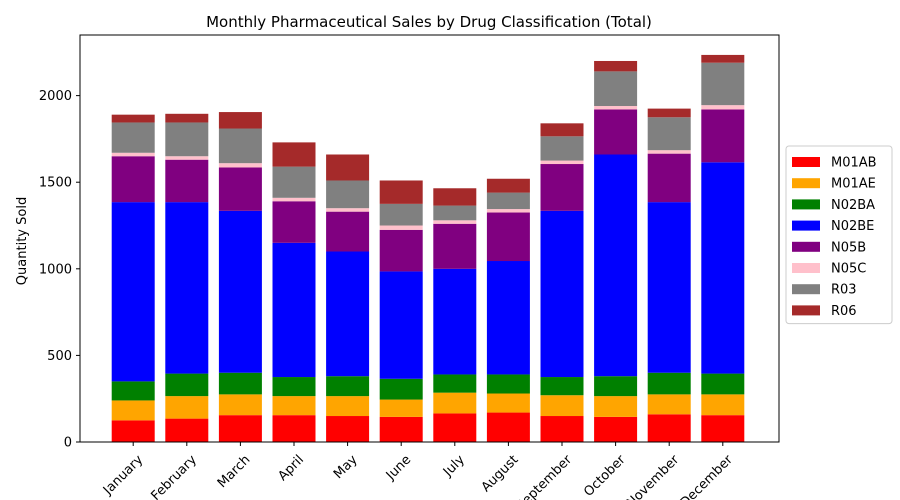 This screenshot has width=900, height=500. What do you see at coordinates (723, 384) in the screenshot?
I see `bar-n02ba-december` at bounding box center [723, 384].